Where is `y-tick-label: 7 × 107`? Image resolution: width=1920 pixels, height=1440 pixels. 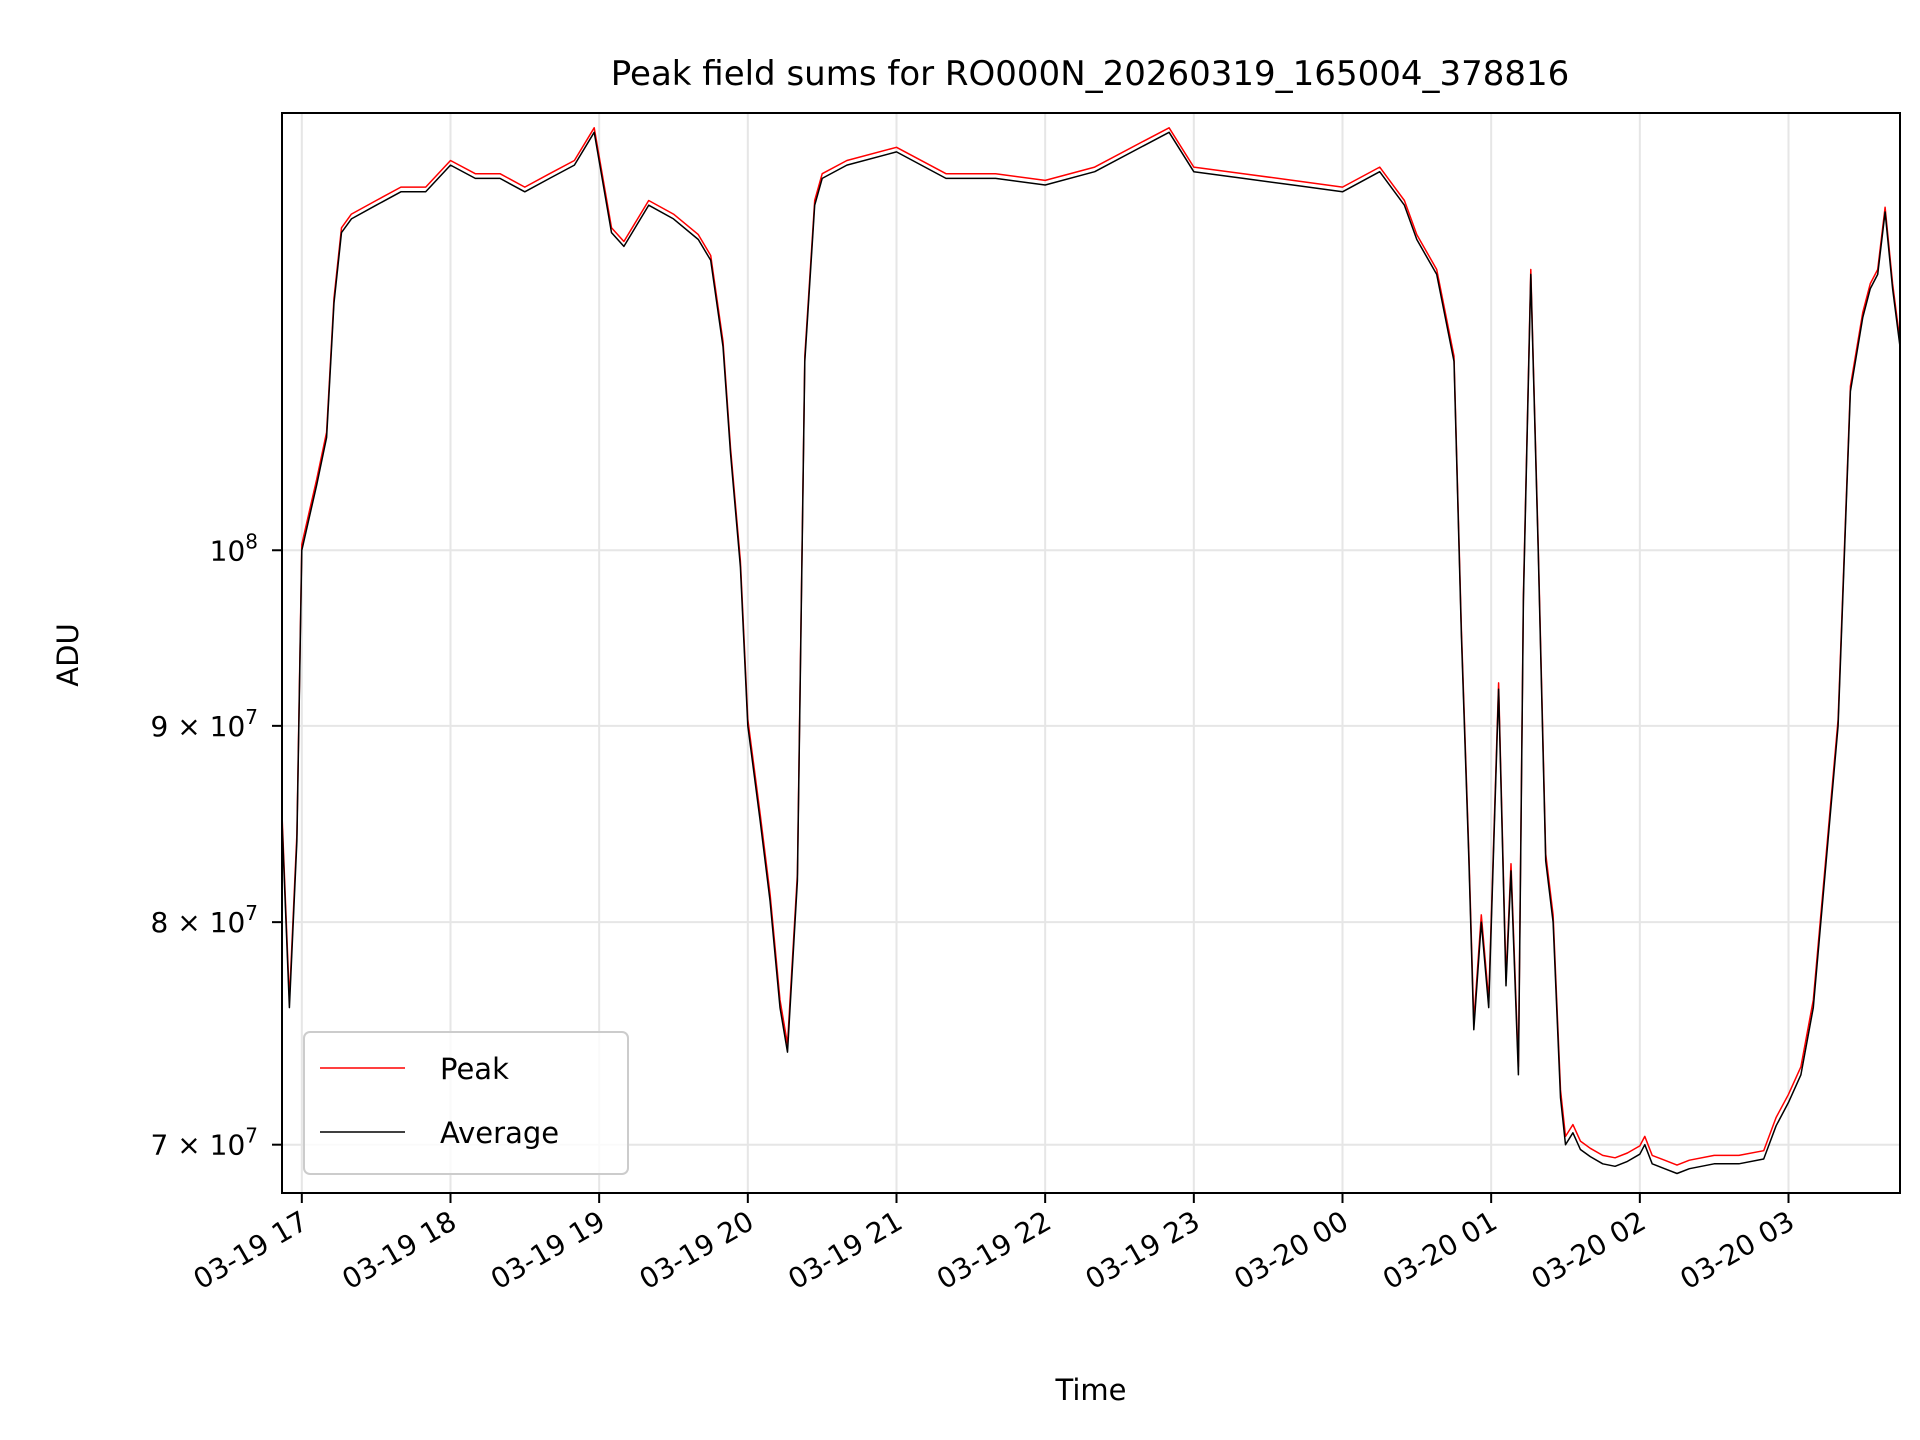 y-tick-label: 7 × 107 is located at coordinates (204, 1143).